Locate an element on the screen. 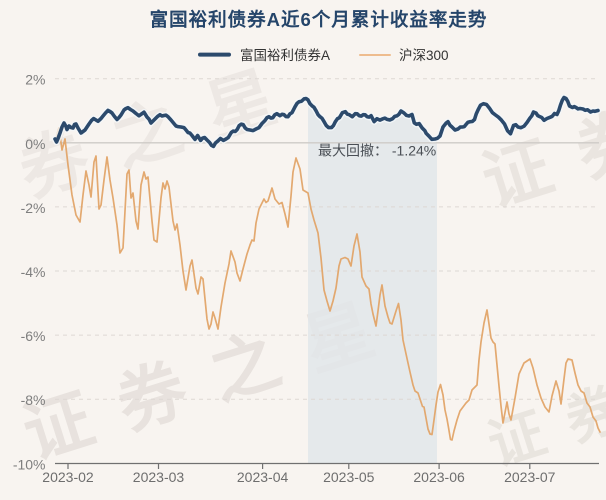 The height and width of the screenshot is (500, 606). svg-text: 富国裕利债券A is located at coordinates (285, 55).